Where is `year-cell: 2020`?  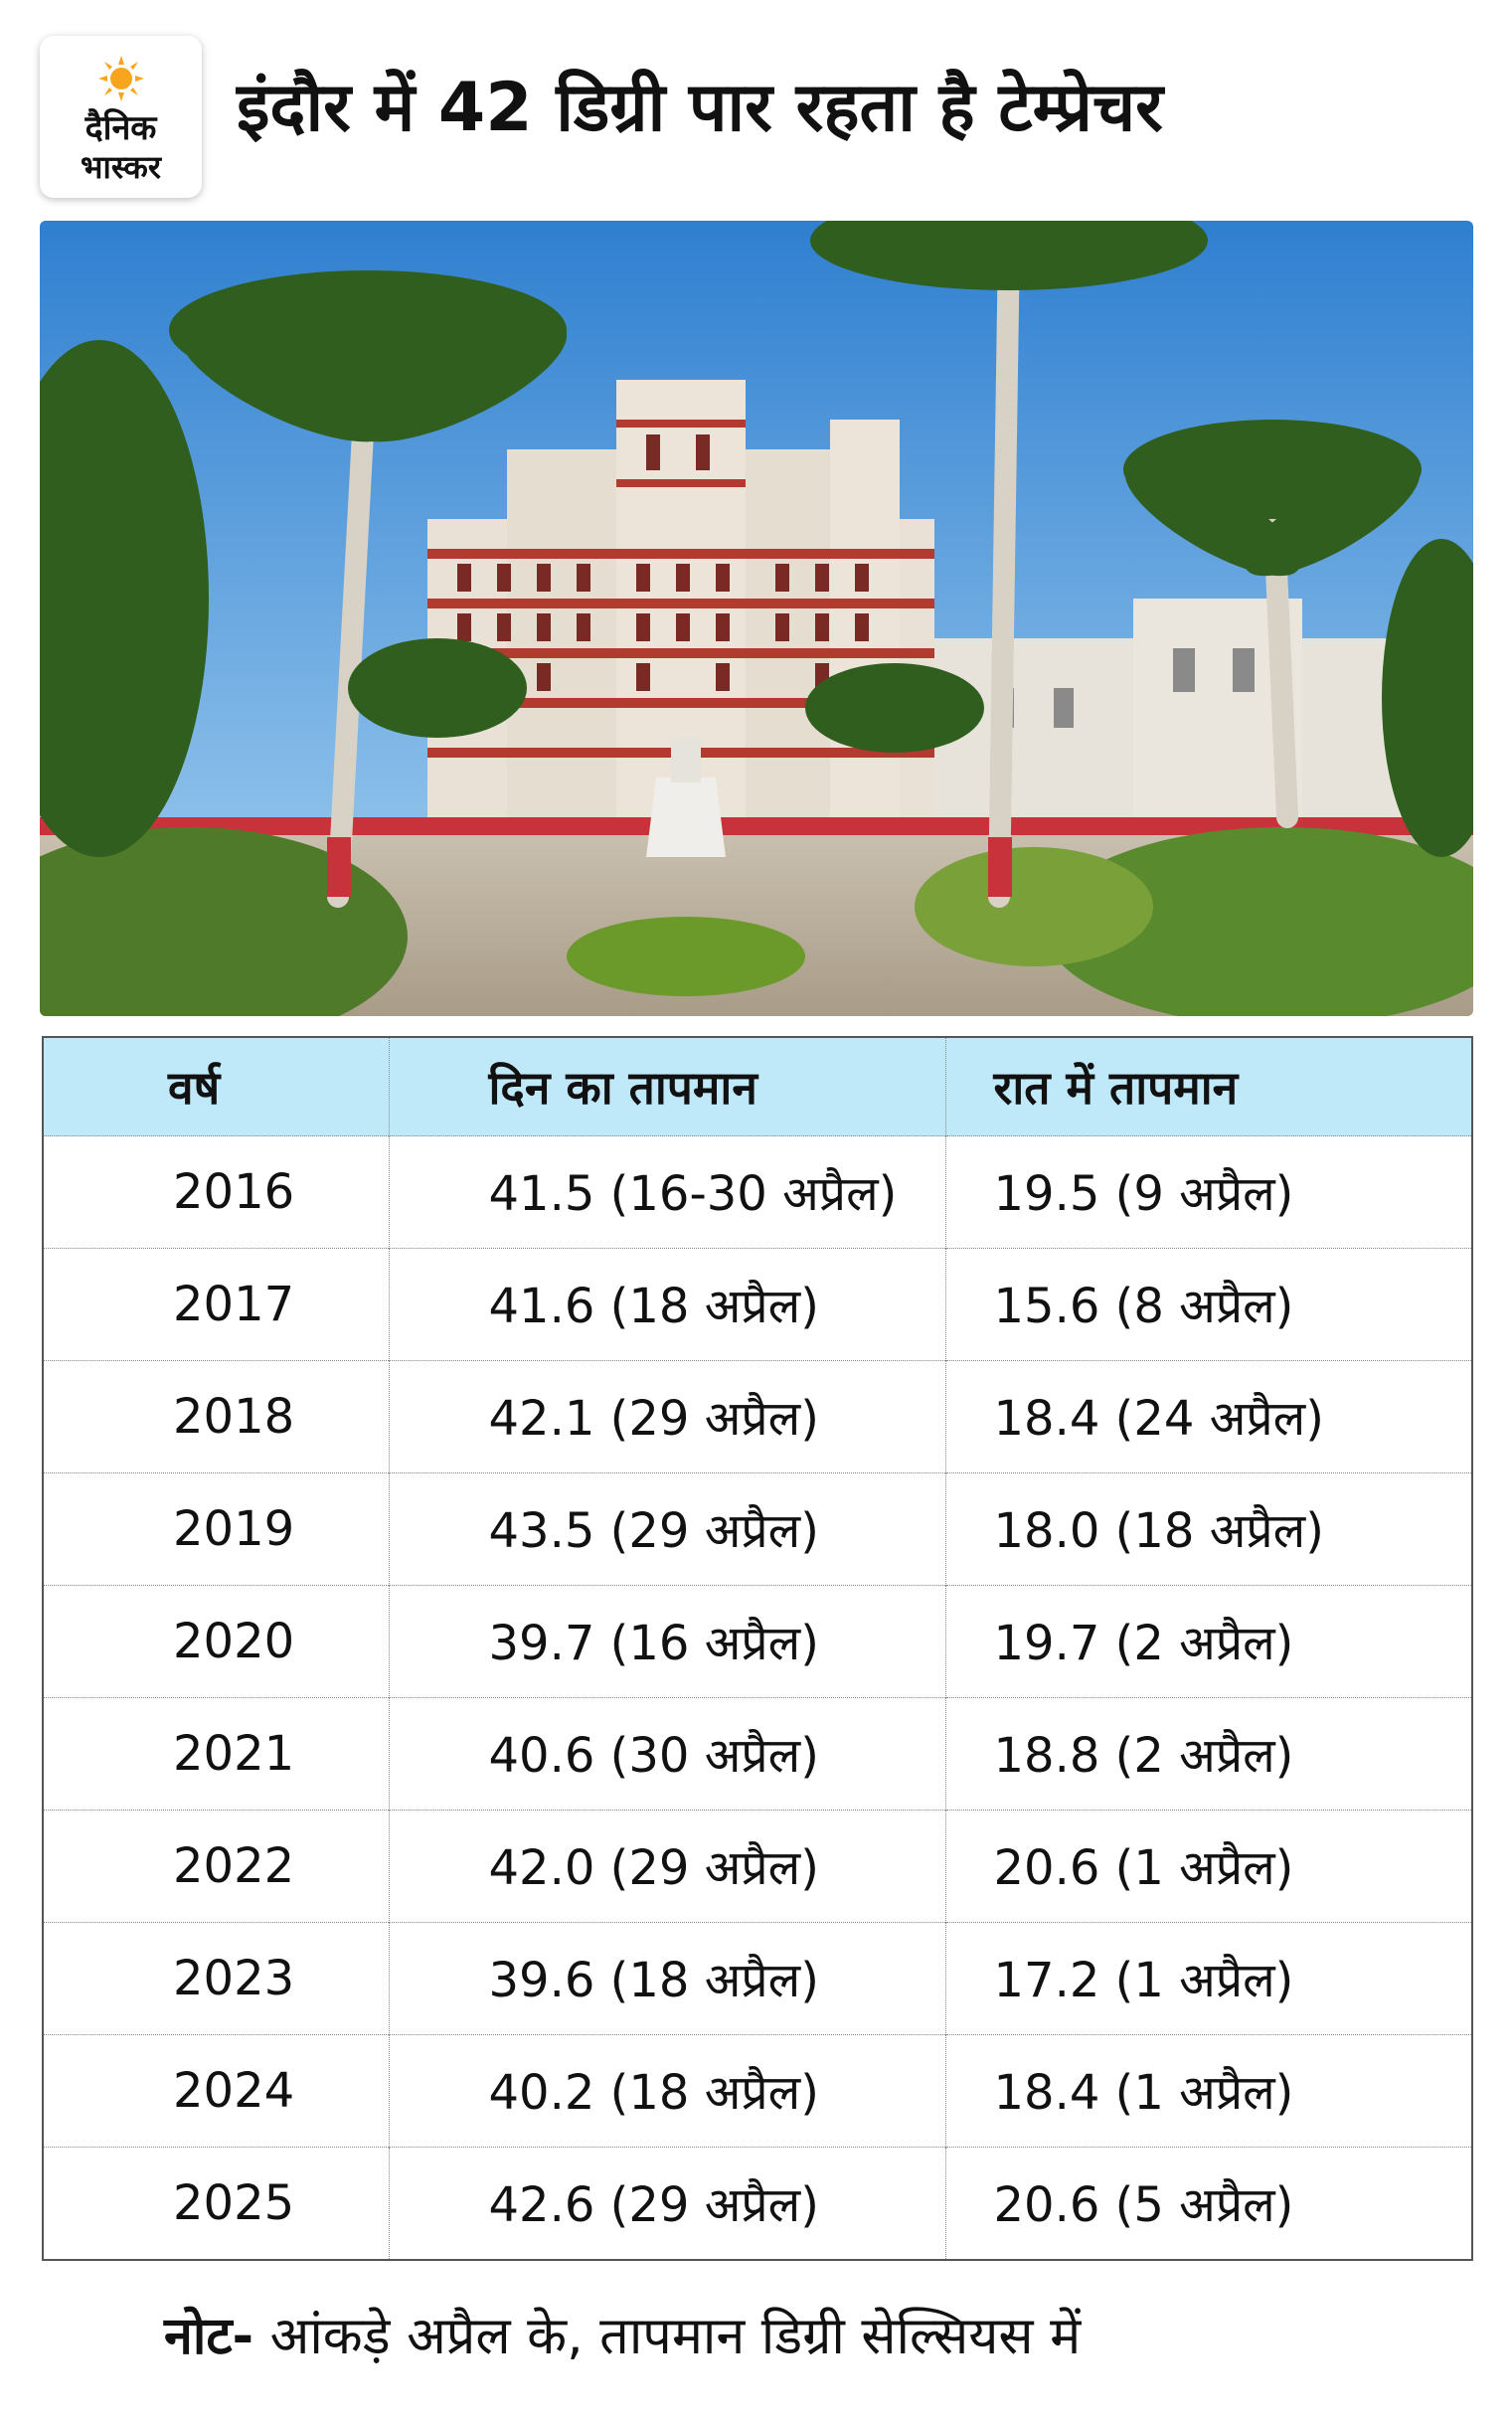 year-cell: 2020 is located at coordinates (216, 1641).